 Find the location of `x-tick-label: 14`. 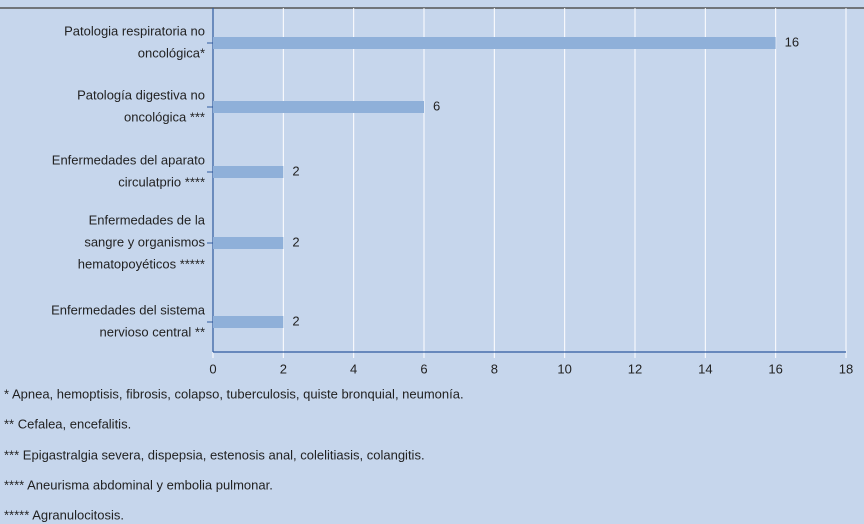

x-tick-label: 14 is located at coordinates (705, 368).